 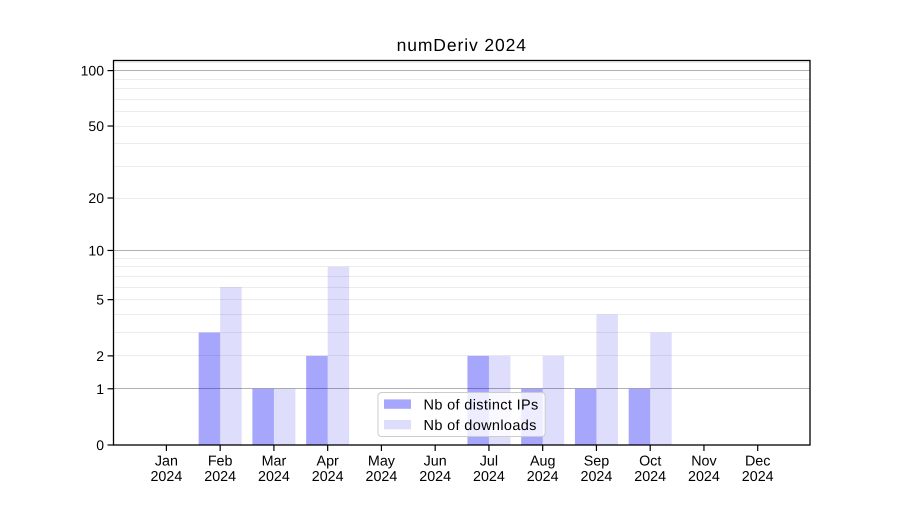 What do you see at coordinates (220, 462) in the screenshot?
I see `svg-text: Feb` at bounding box center [220, 462].